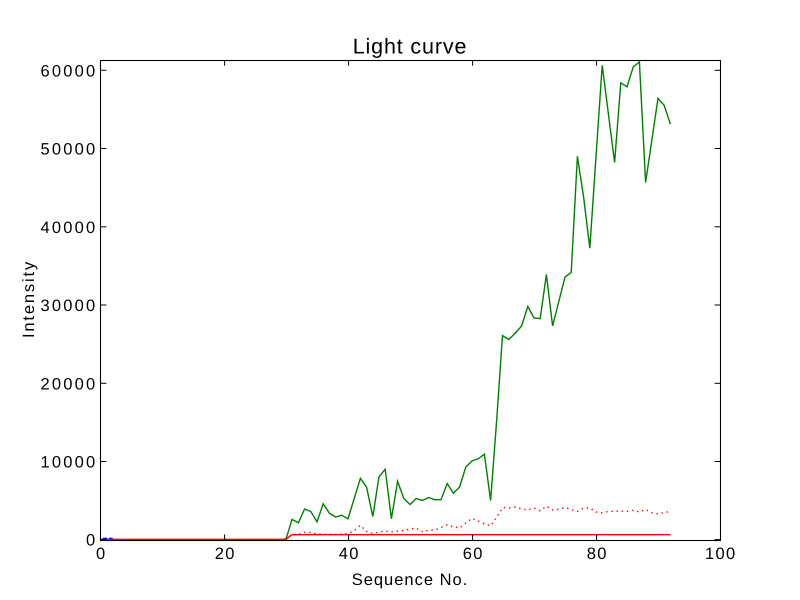 This screenshot has height=600, width=800. Describe the element at coordinates (69, 306) in the screenshot. I see `svg-text: 30000` at that location.